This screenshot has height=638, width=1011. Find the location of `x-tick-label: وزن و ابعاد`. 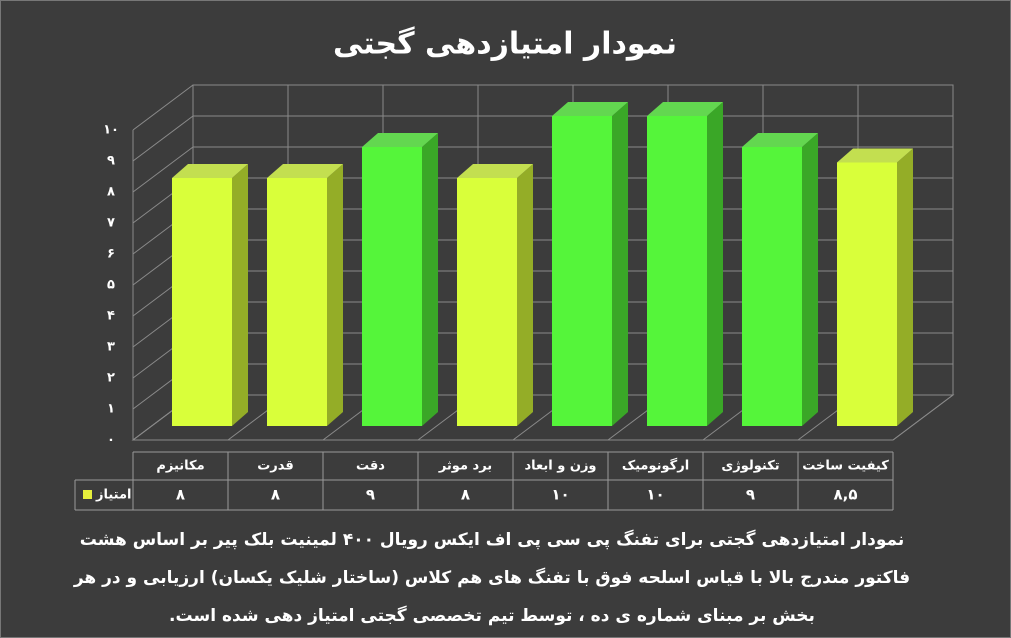

x-tick-label: وزن و ابعاد is located at coordinates (560, 466).